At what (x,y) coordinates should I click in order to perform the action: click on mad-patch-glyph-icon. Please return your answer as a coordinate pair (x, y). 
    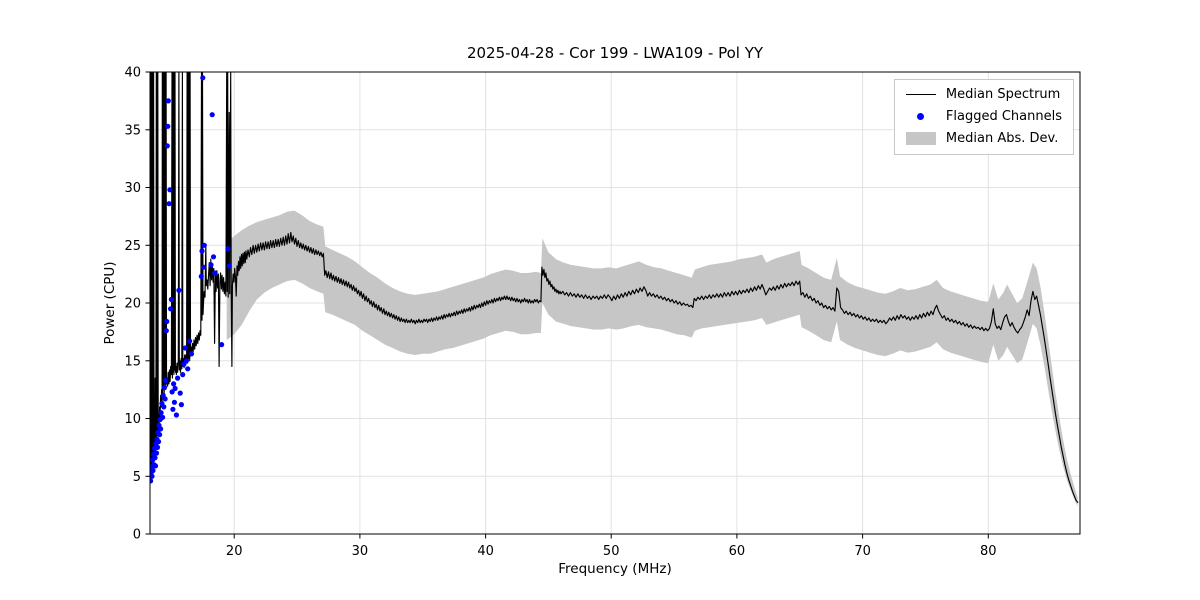
    Looking at the image, I should click on (920, 138).